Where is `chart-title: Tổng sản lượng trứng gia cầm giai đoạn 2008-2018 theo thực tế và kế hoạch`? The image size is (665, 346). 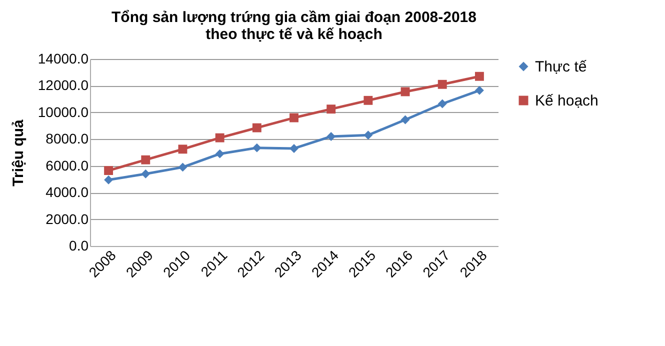
chart-title: Tổng sản lượng trứng gia cầm giai đoạn 2008-2018 theo thực tế và kế hoạch is located at coordinates (294, 26).